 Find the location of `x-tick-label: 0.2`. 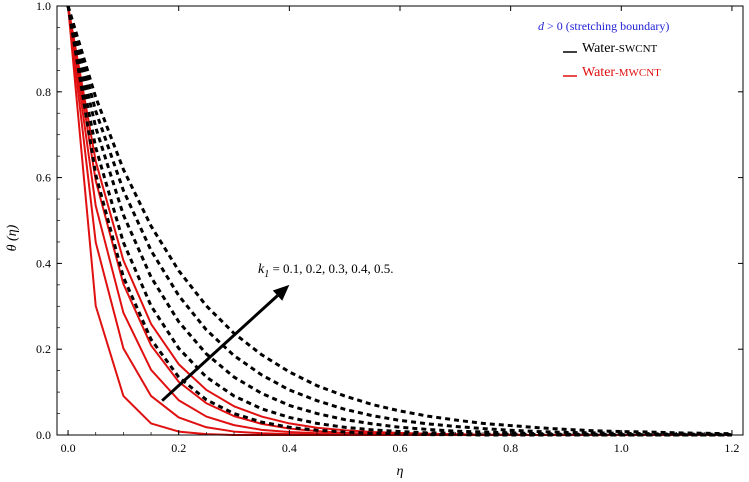

x-tick-label: 0.2 is located at coordinates (178, 448).